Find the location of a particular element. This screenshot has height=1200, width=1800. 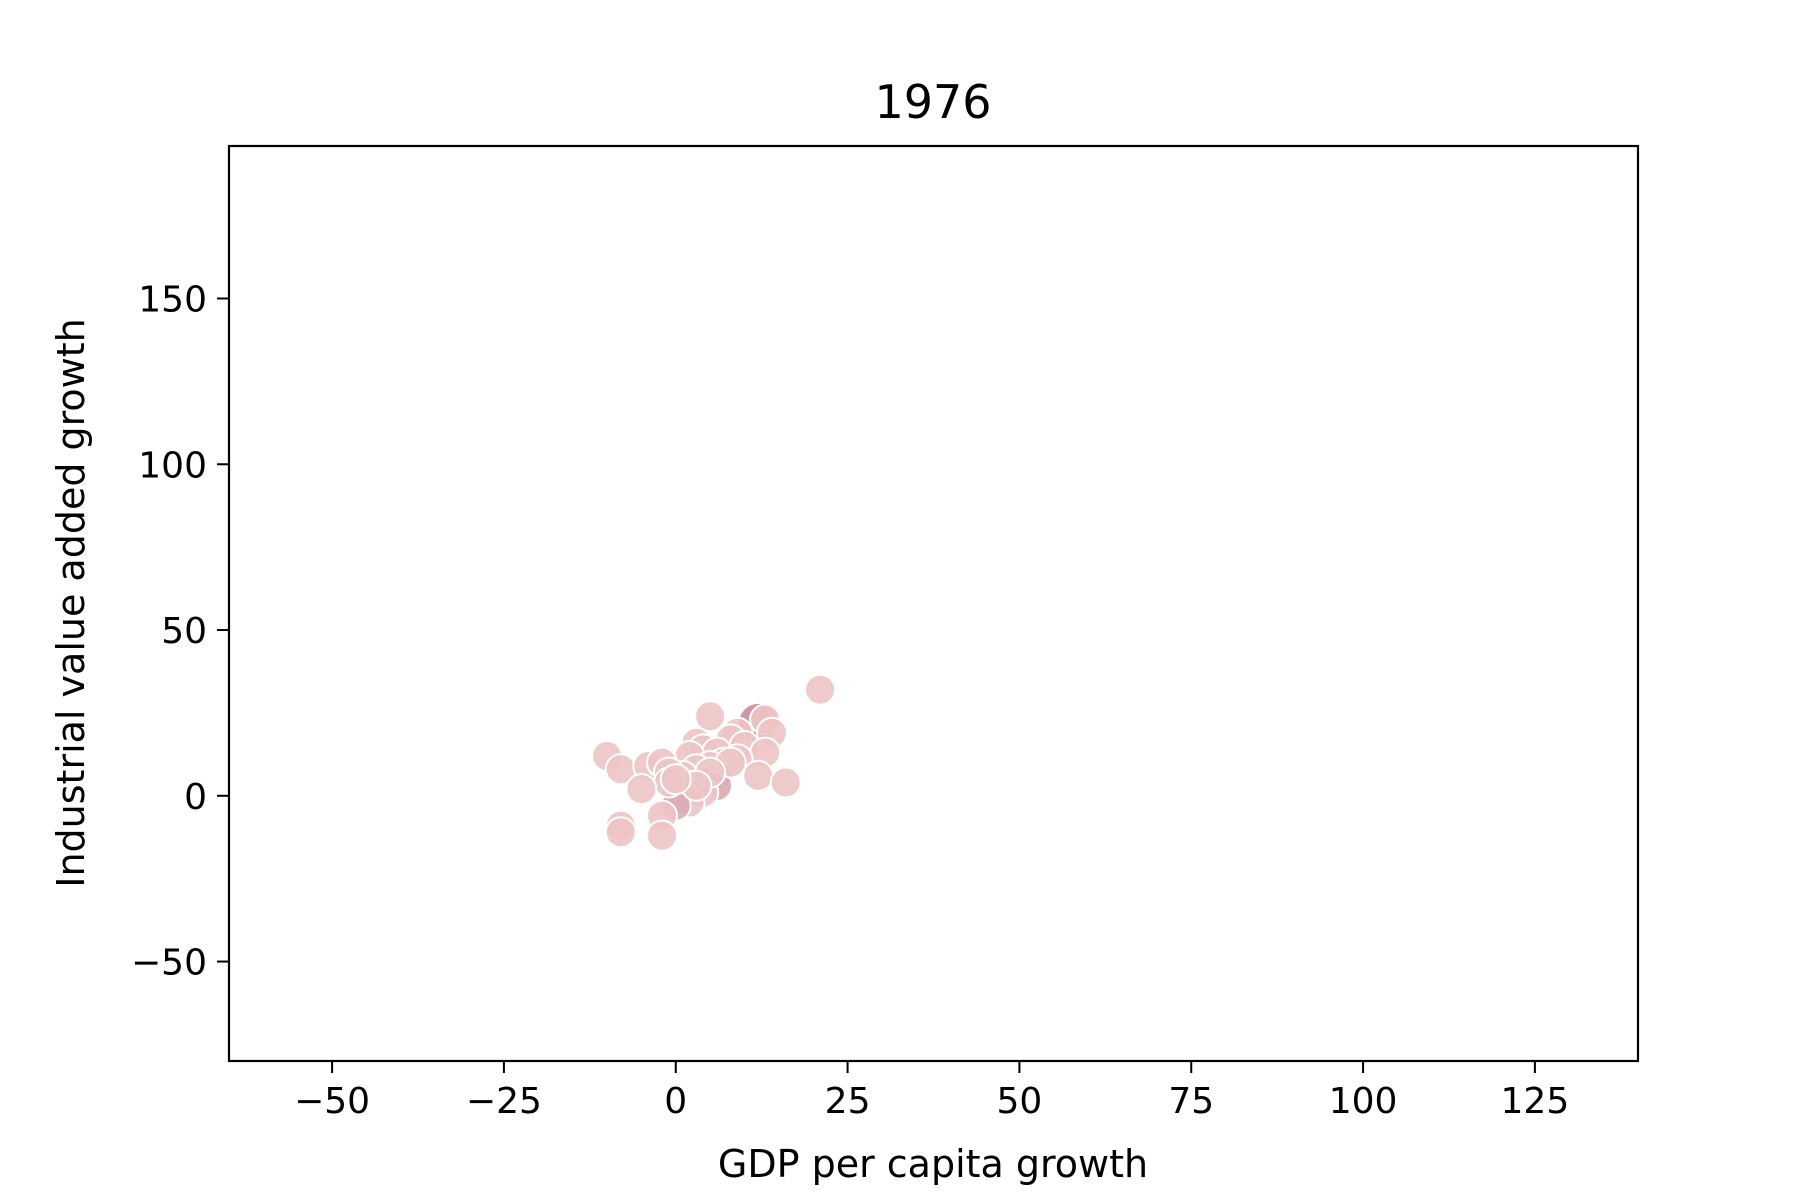

y-tick-label: −50 is located at coordinates (169, 963).